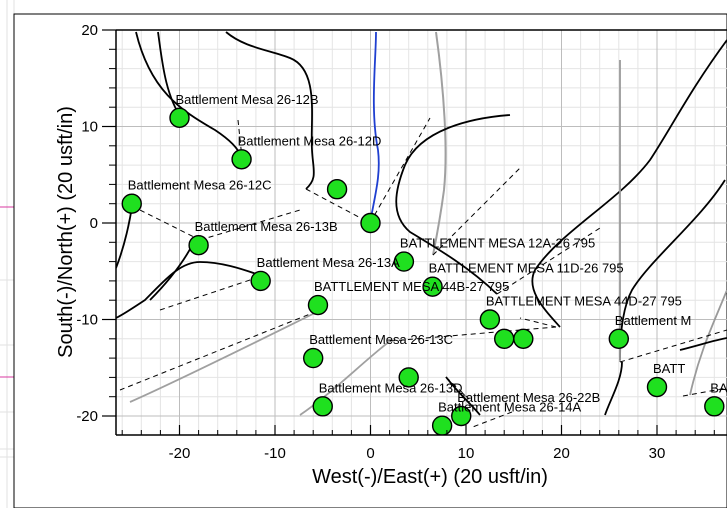 The height and width of the screenshot is (508, 727). What do you see at coordinates (509, 407) in the screenshot?
I see `well-label: Battlement Mesa 26-14A` at bounding box center [509, 407].